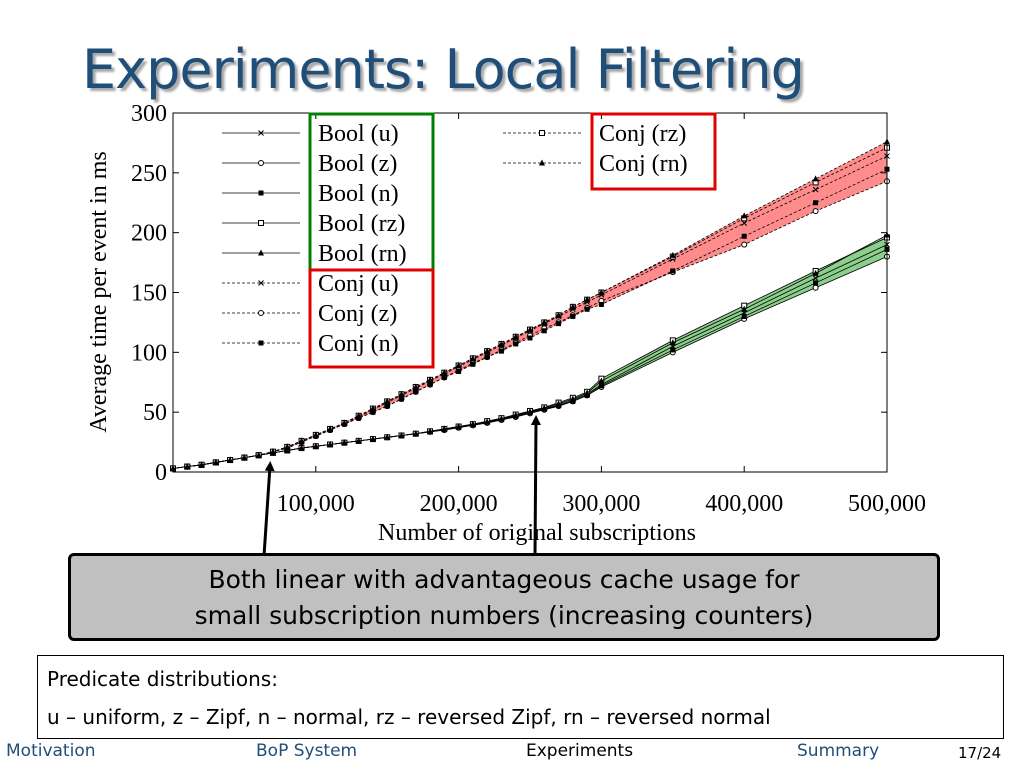 The width and height of the screenshot is (1024, 768). I want to click on nav-motivation: Motivation, so click(51, 751).